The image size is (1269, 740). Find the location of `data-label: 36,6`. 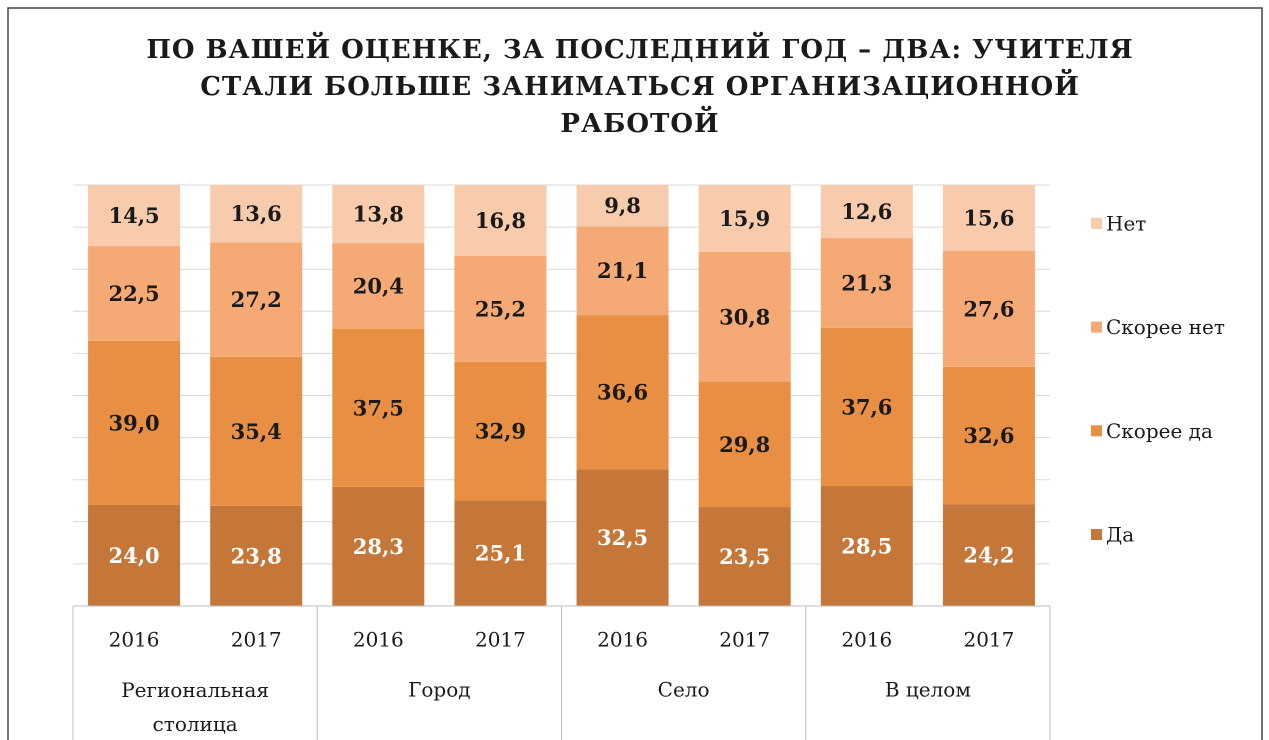

data-label: 36,6 is located at coordinates (622, 392).